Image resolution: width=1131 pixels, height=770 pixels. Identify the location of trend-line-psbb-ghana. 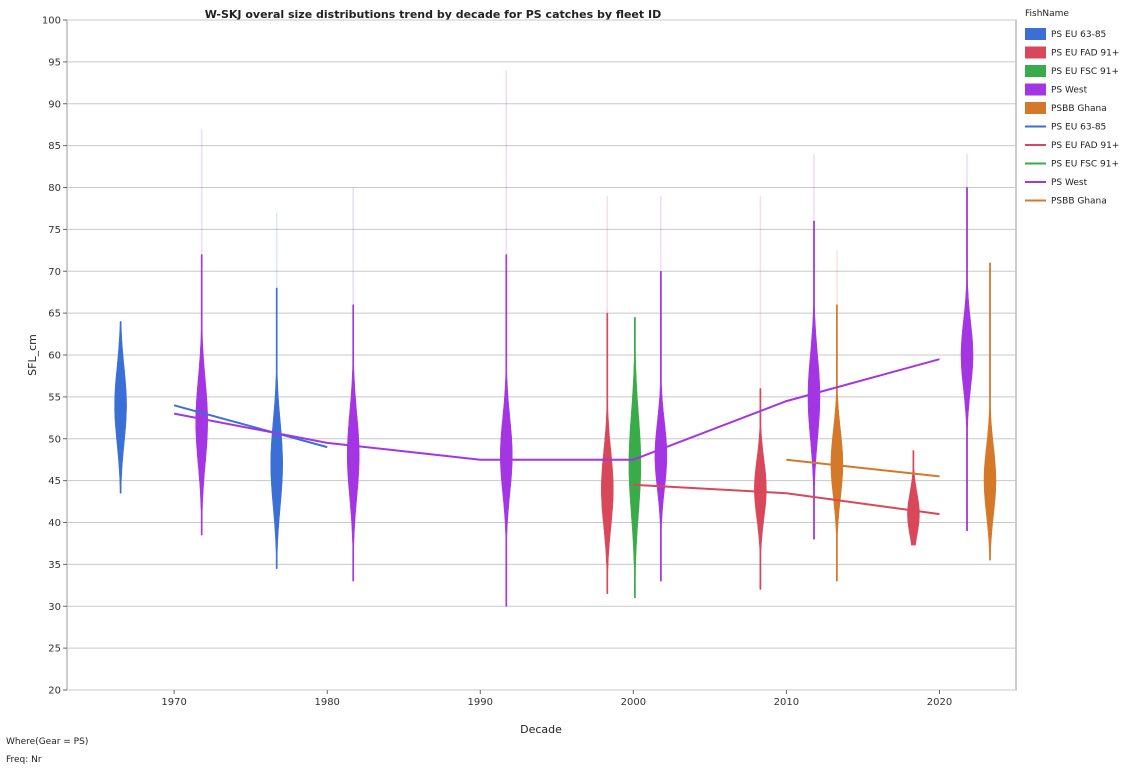
(863, 468).